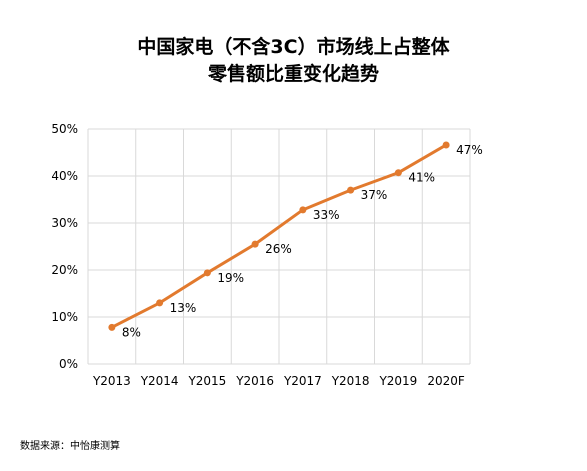  Describe the element at coordinates (230, 278) in the screenshot. I see `data-label: 19%` at that location.